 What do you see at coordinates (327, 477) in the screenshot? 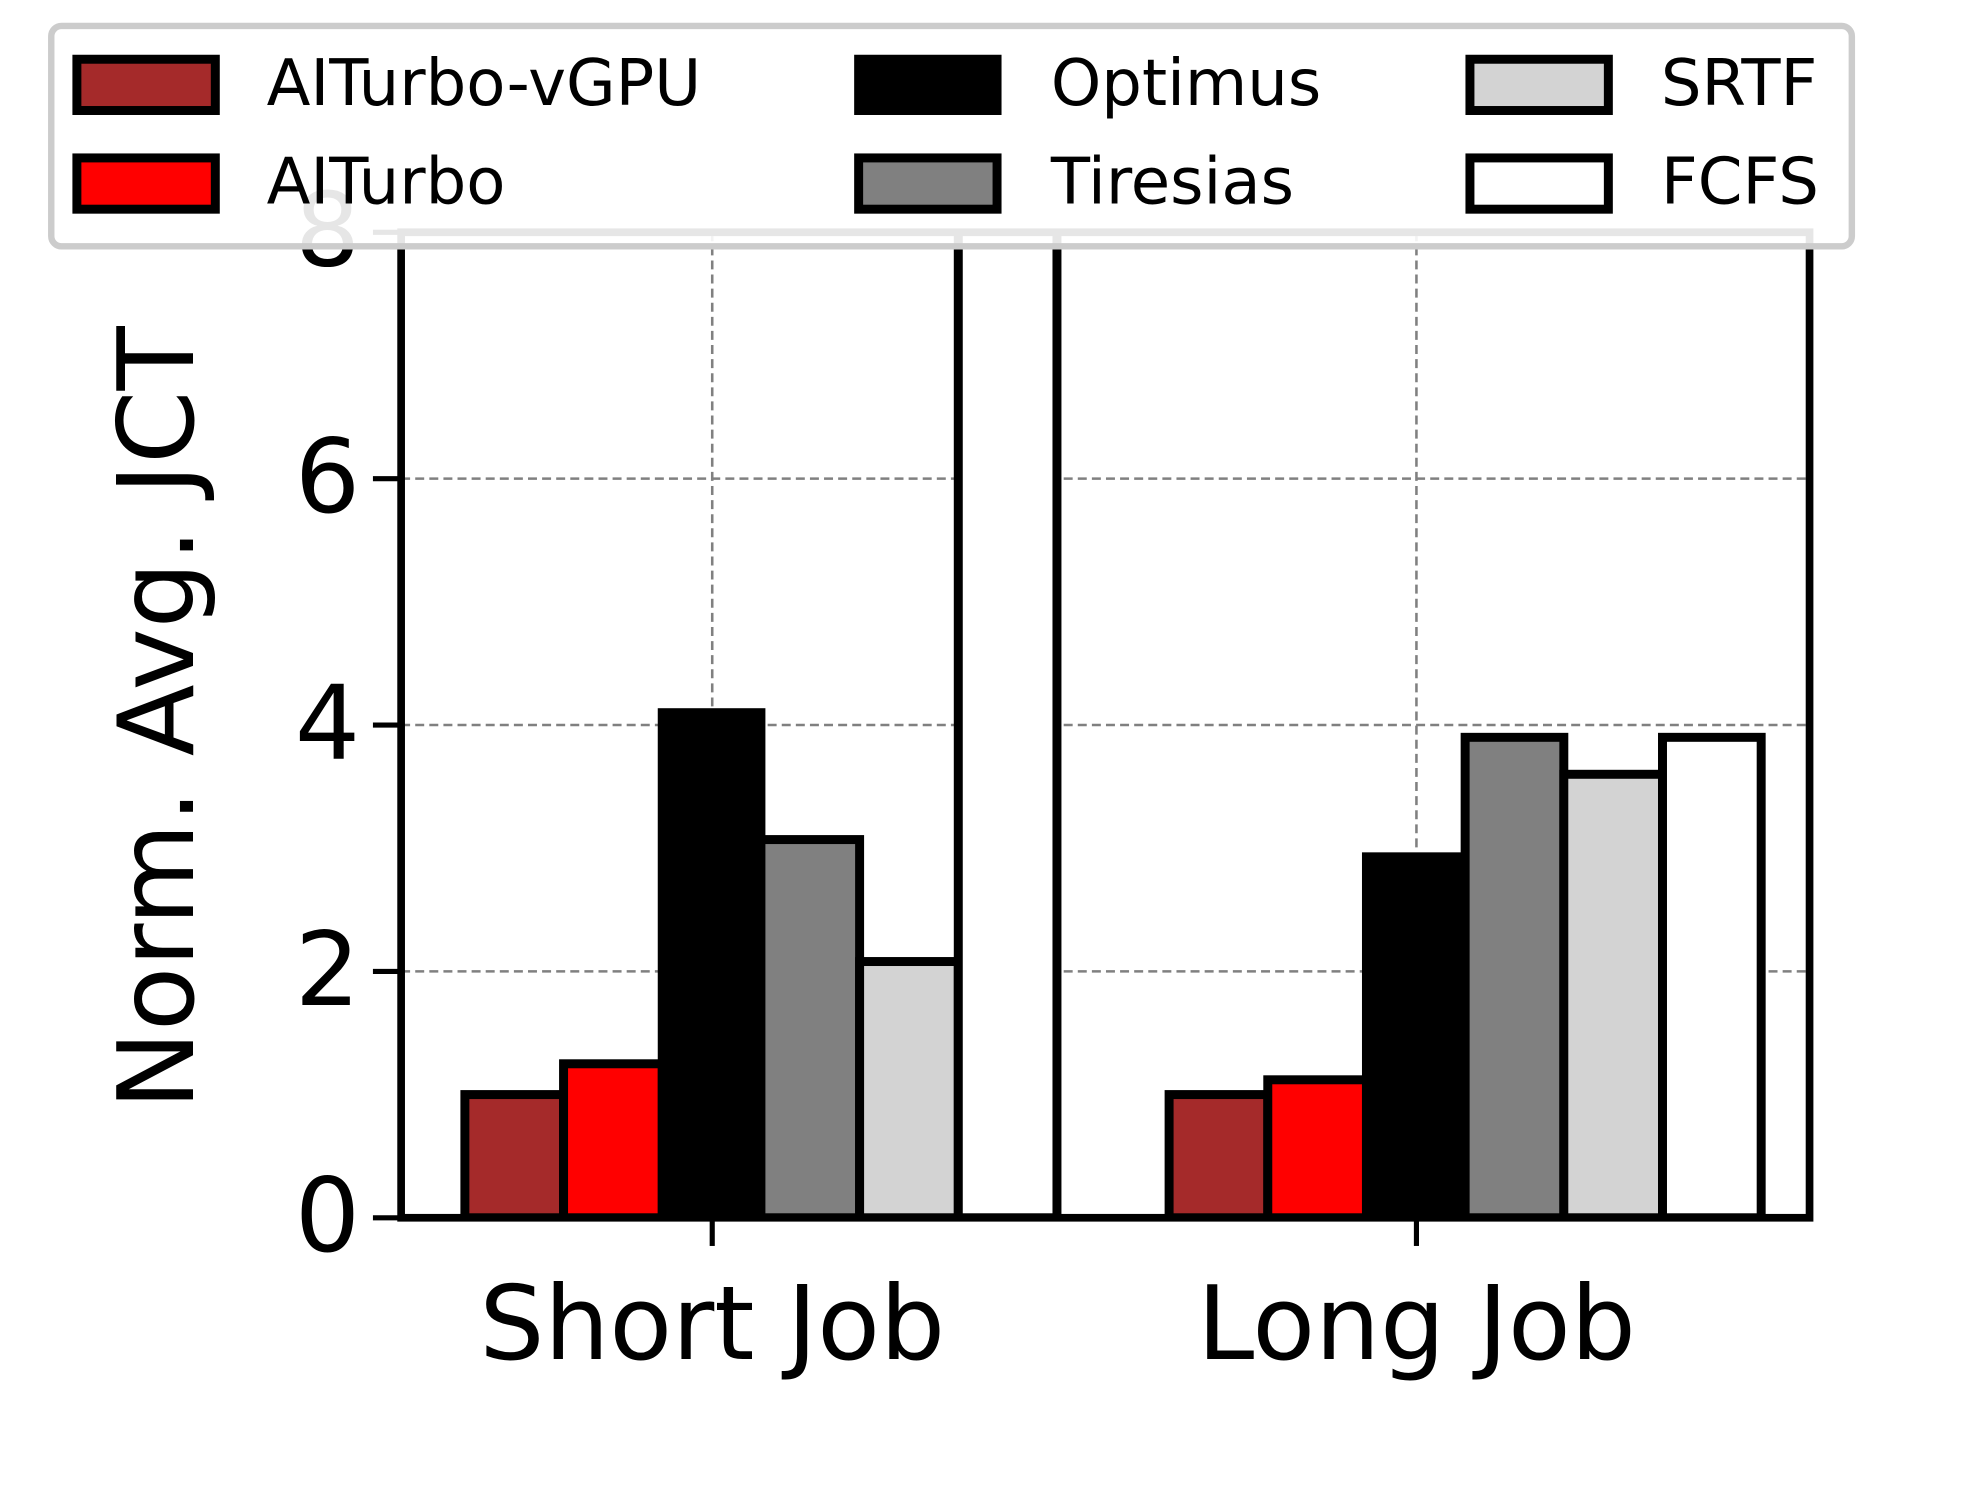
I see `y-tick-label: 6` at bounding box center [327, 477].